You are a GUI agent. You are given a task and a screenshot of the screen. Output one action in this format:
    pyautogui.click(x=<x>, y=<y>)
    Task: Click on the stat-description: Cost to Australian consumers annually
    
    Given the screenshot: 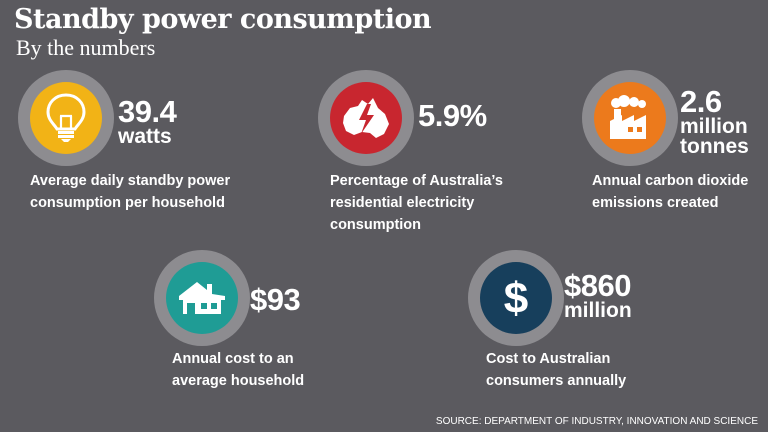 What is the action you would take?
    pyautogui.click(x=556, y=370)
    